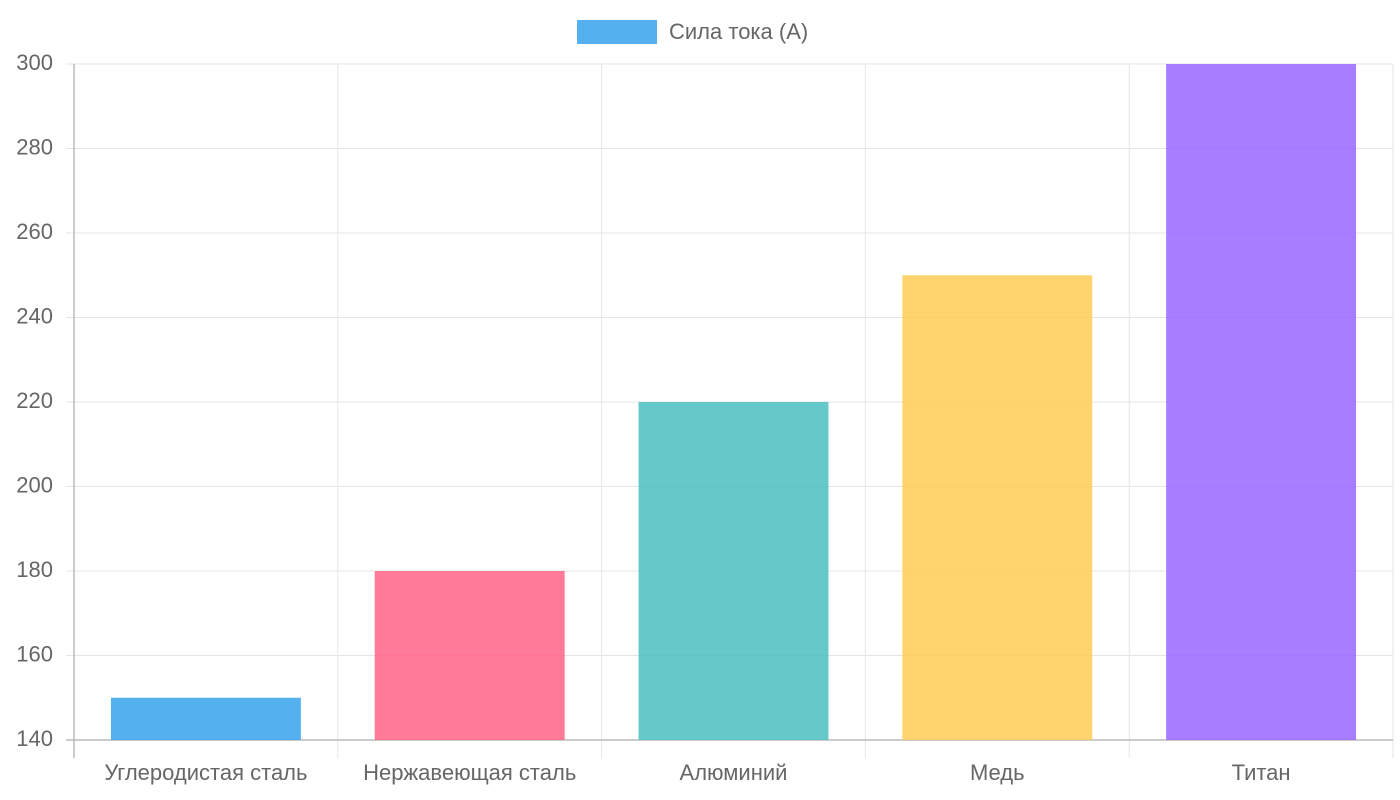  I want to click on y-tick-label: 160, so click(34, 653).